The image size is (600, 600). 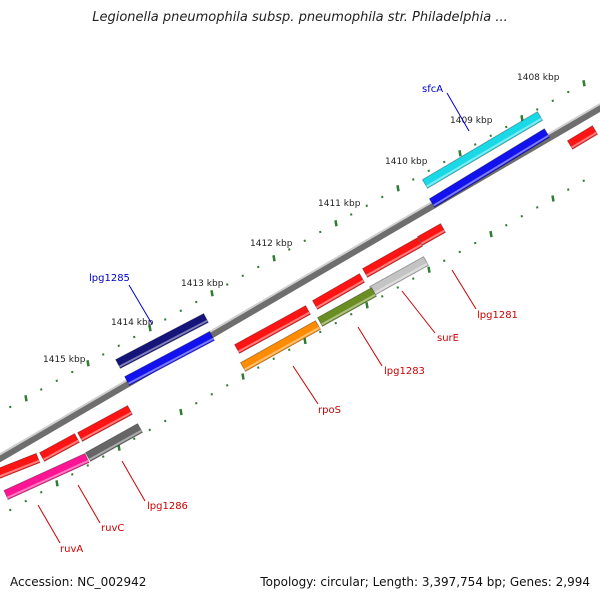 What do you see at coordinates (49, 524) in the screenshot?
I see `gene-ruvA-leader` at bounding box center [49, 524].